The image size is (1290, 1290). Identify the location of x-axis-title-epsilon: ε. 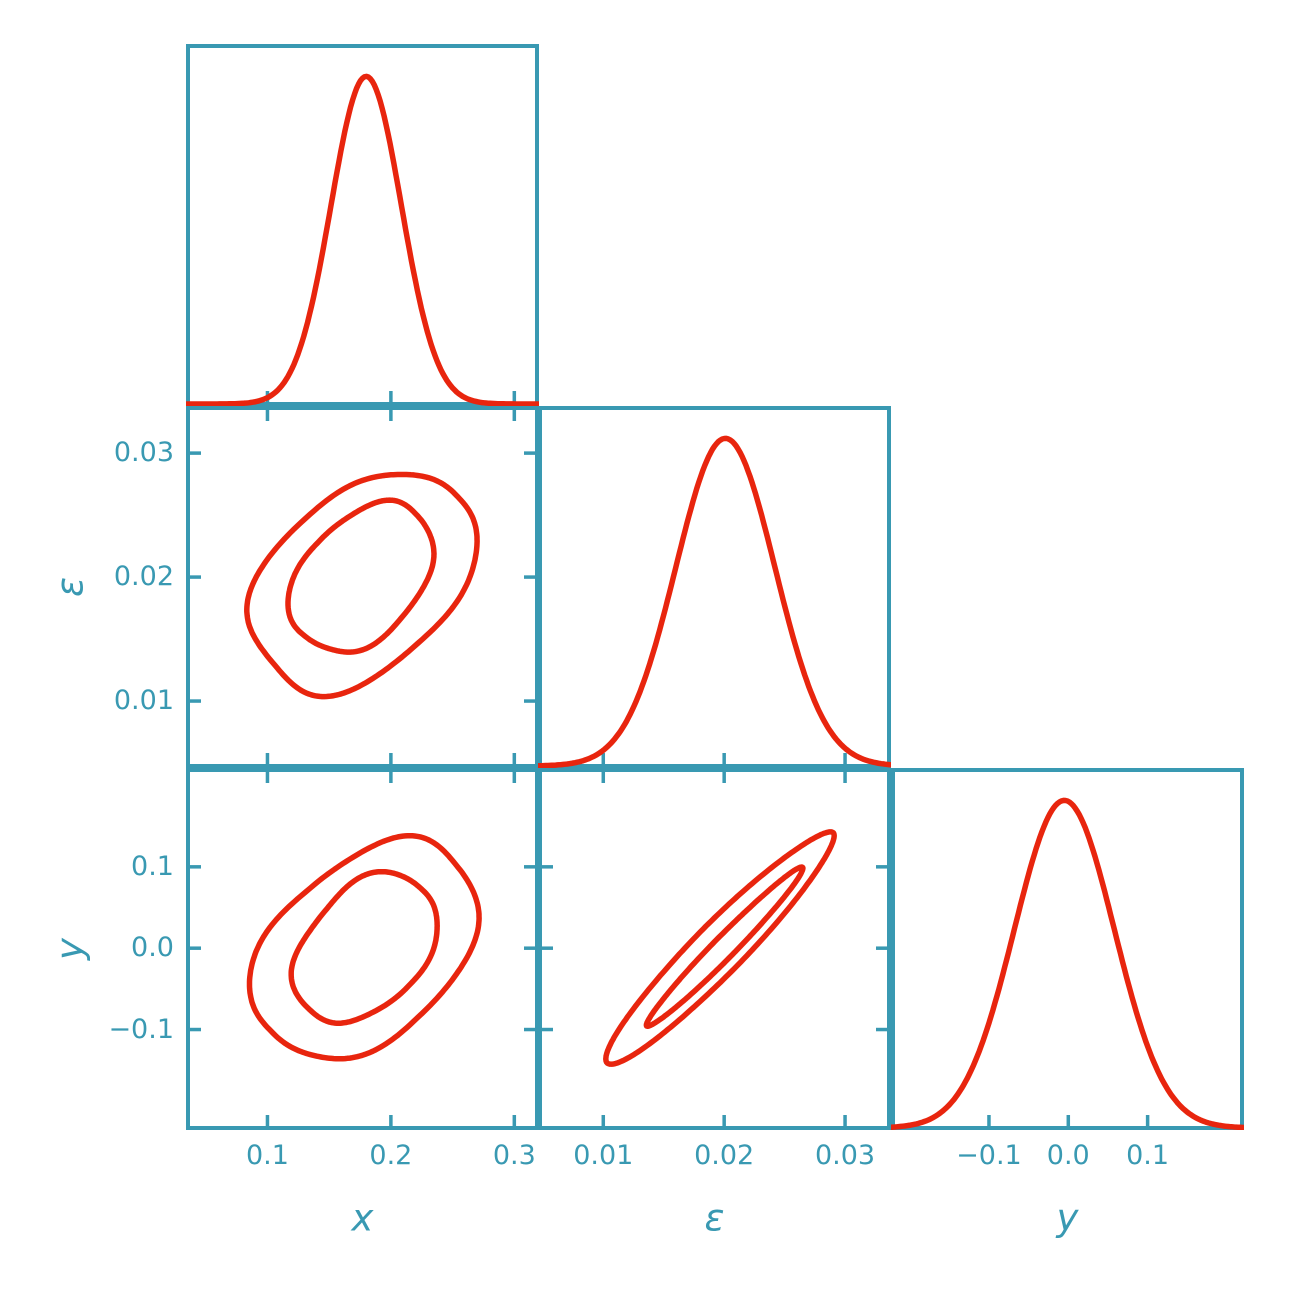
(714, 1218).